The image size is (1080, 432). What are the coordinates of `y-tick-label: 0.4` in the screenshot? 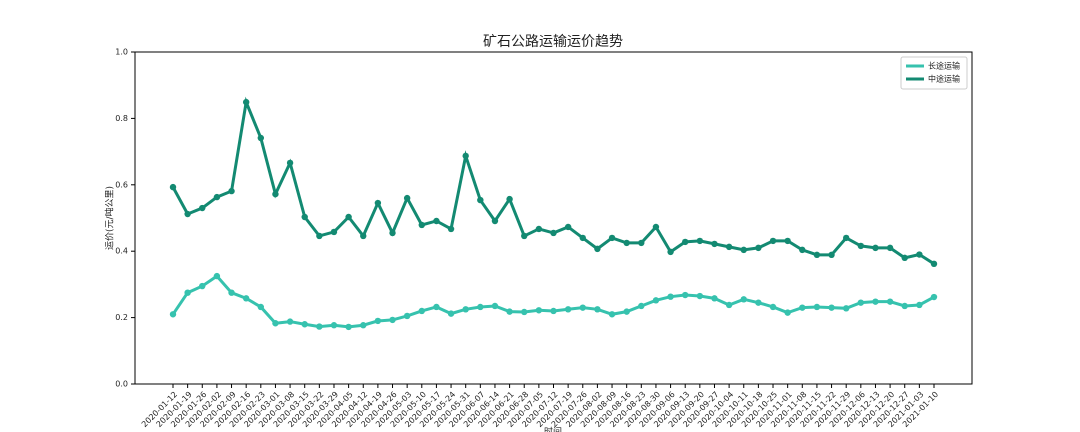 It's located at (121, 251).